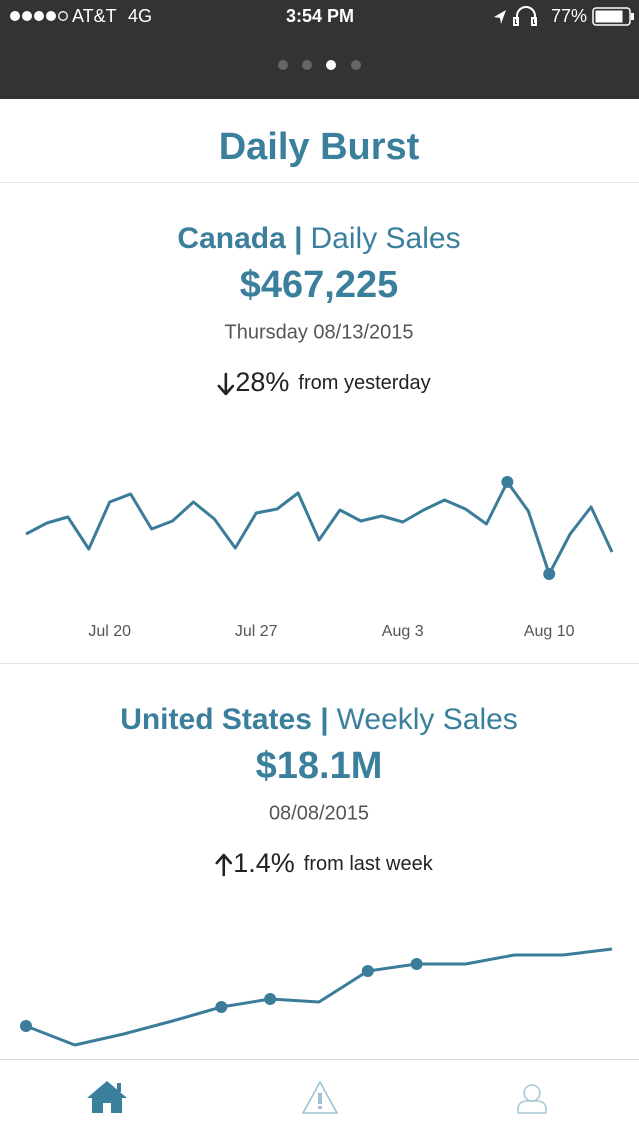 The width and height of the screenshot is (639, 1136). I want to click on card-title: Canada | Daily Sales, so click(318, 238).